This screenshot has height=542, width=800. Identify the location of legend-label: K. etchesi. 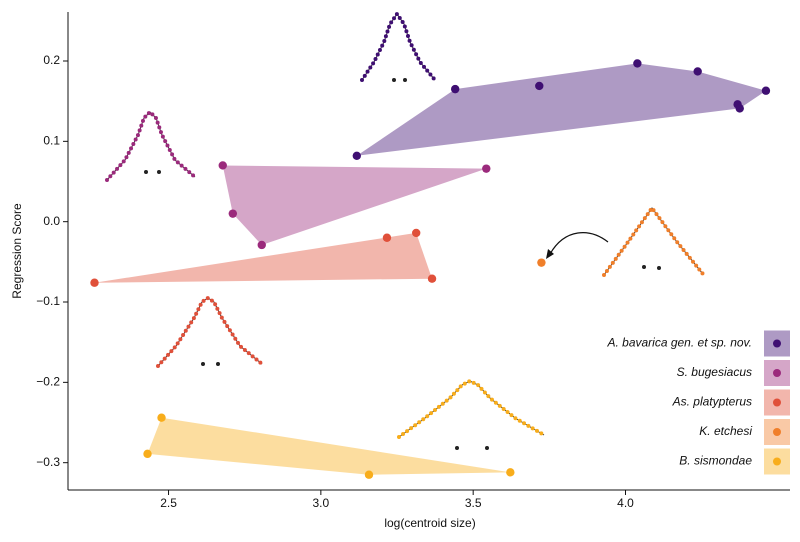
(725, 431).